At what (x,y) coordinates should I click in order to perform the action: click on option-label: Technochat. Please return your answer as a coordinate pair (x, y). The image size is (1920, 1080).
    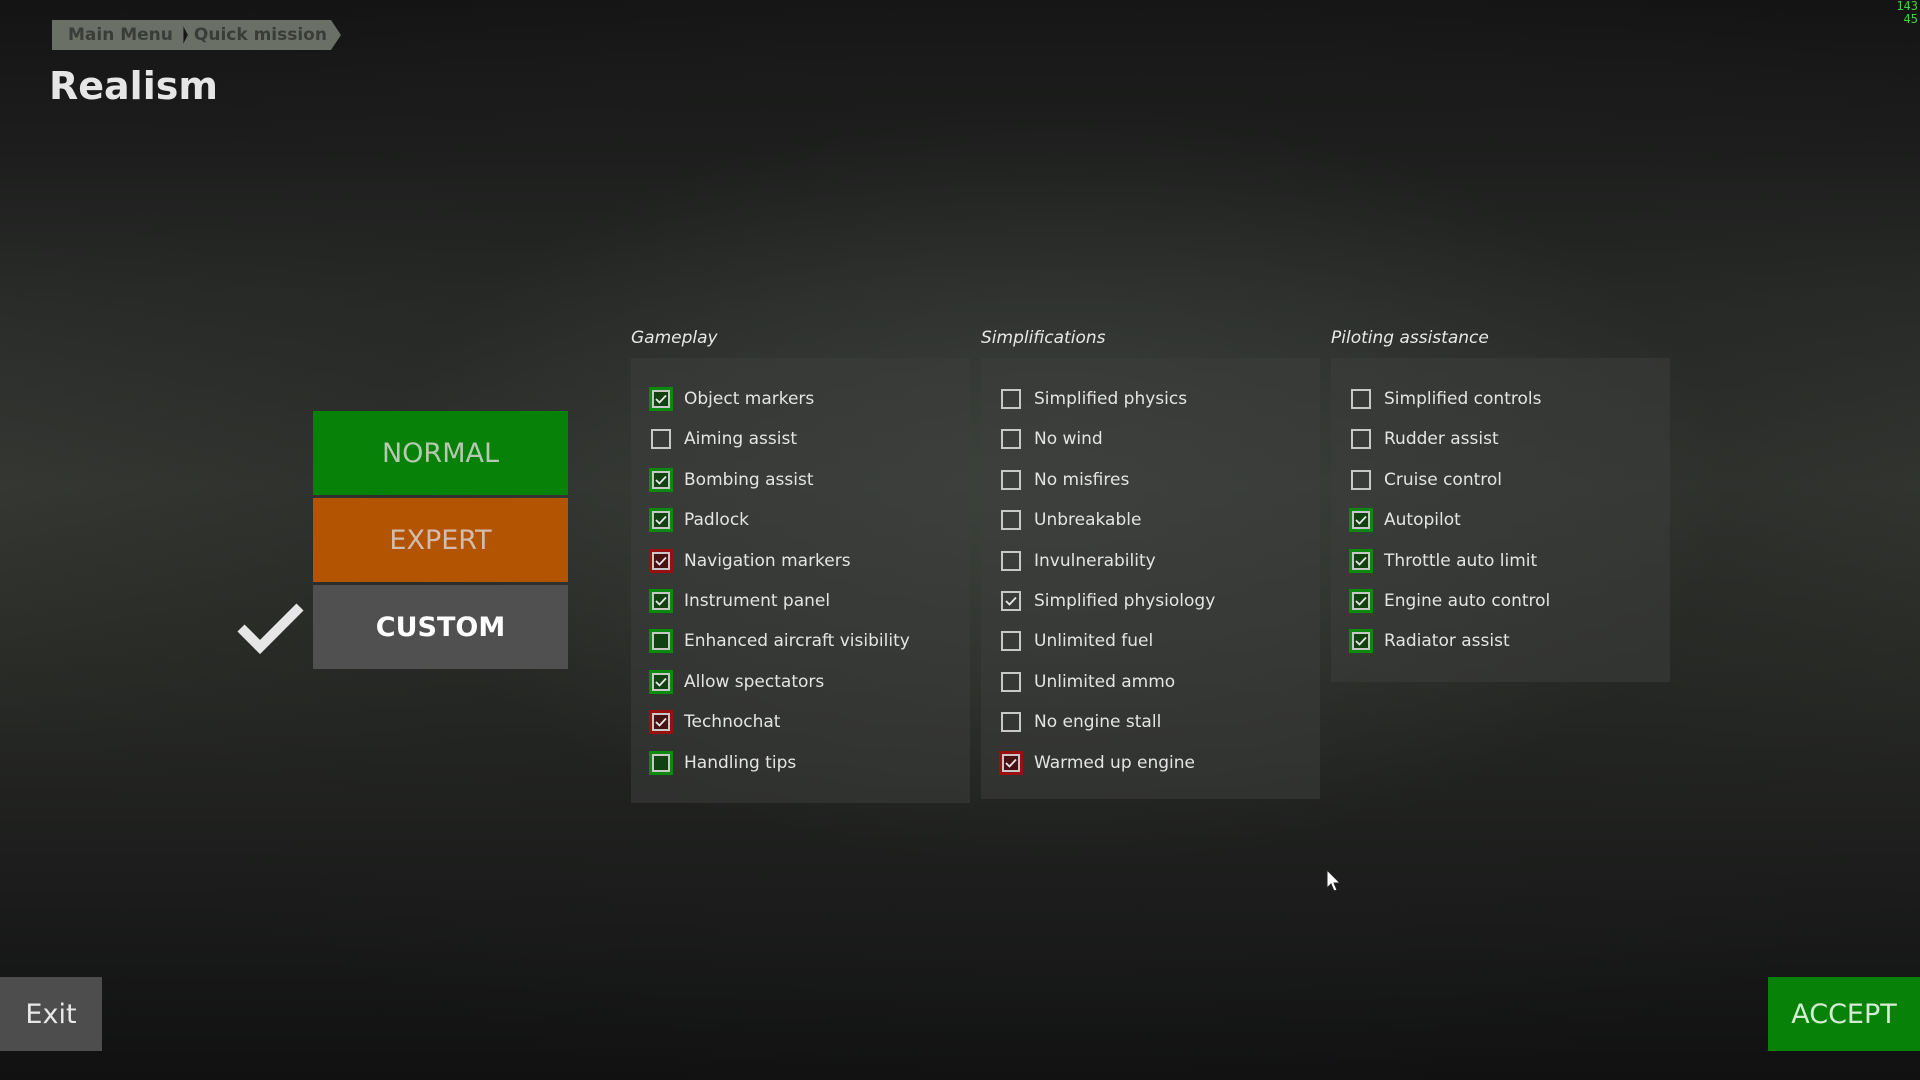
    Looking at the image, I should click on (732, 722).